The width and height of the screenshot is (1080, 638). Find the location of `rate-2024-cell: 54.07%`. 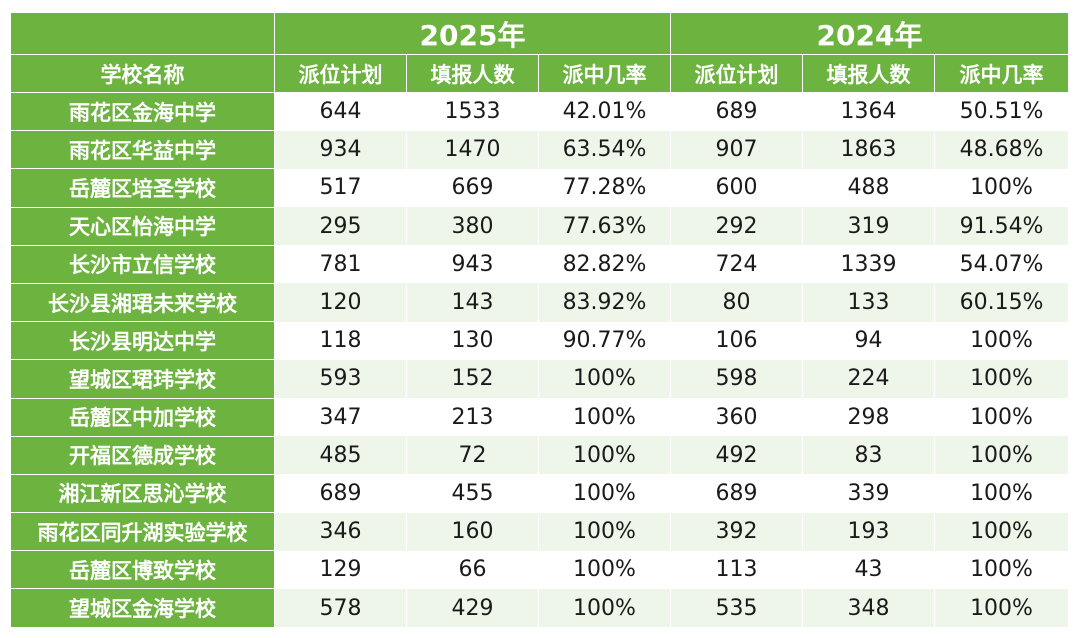

rate-2024-cell: 54.07% is located at coordinates (1002, 264).